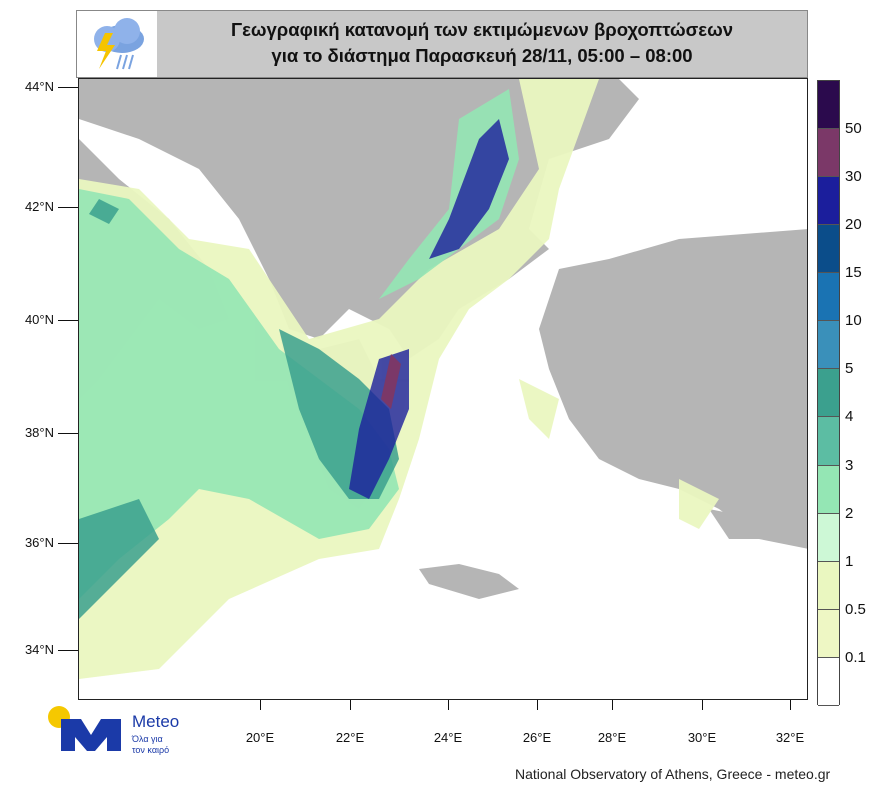 The image size is (880, 800). Describe the element at coordinates (853, 225) in the screenshot. I see `colorbar-label: 20` at that location.